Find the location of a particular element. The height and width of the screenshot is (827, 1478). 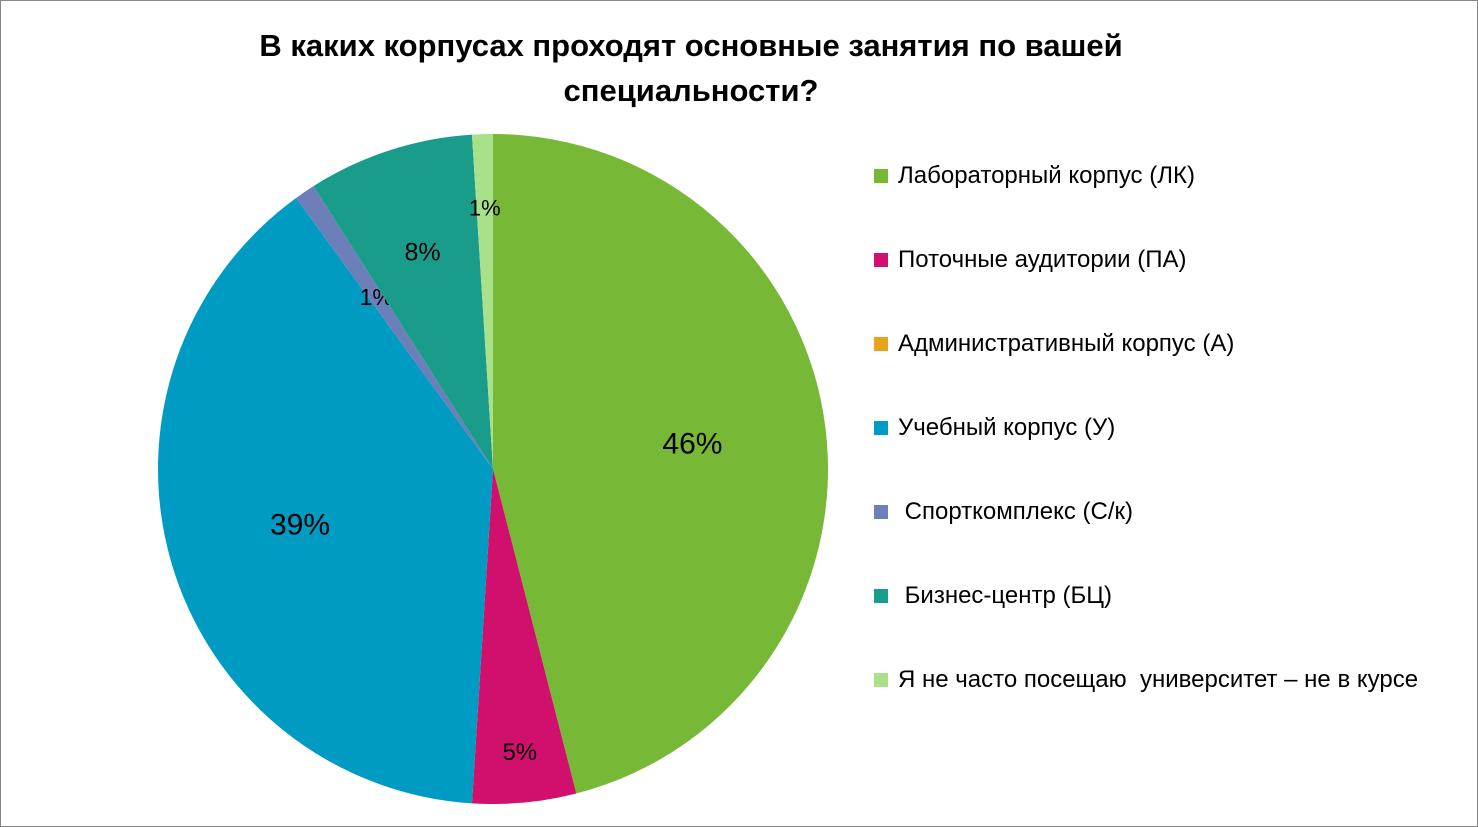

slice-data-label-2: 5% is located at coordinates (519, 752).